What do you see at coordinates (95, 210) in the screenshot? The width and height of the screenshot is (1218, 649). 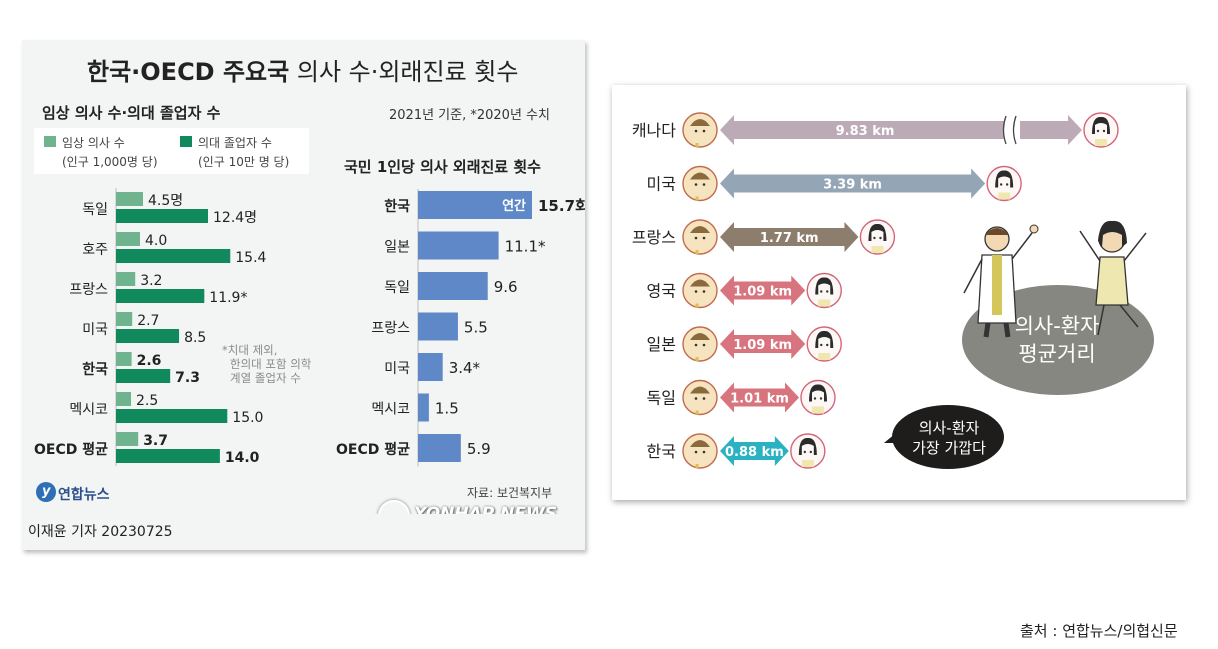 I see `chart1-category-label: 독일` at bounding box center [95, 210].